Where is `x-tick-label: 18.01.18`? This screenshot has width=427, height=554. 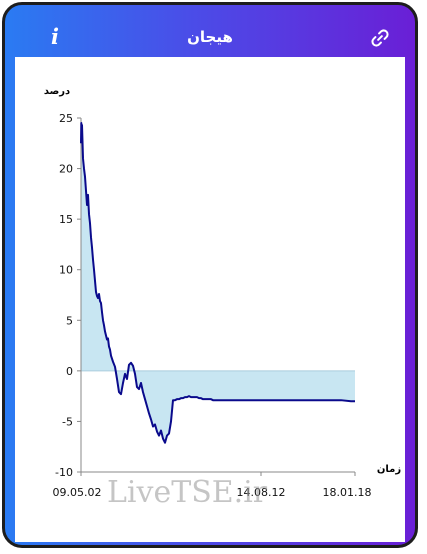
x-tick-label: 18.01.18 is located at coordinates (347, 492).